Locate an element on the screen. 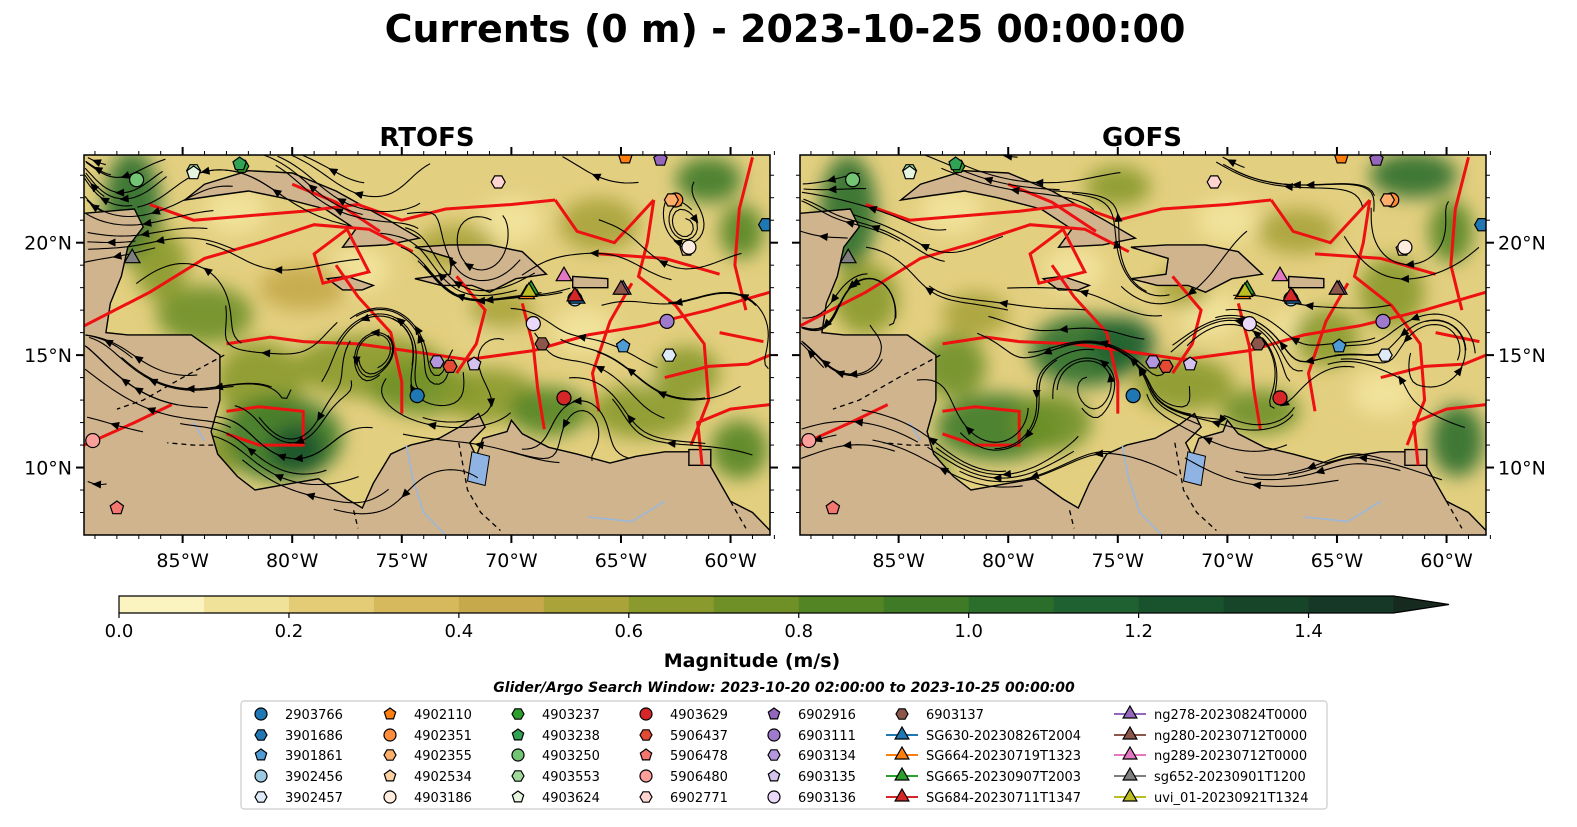 The height and width of the screenshot is (827, 1577). colorbar-tick-label: 1.4 is located at coordinates (1308, 631).